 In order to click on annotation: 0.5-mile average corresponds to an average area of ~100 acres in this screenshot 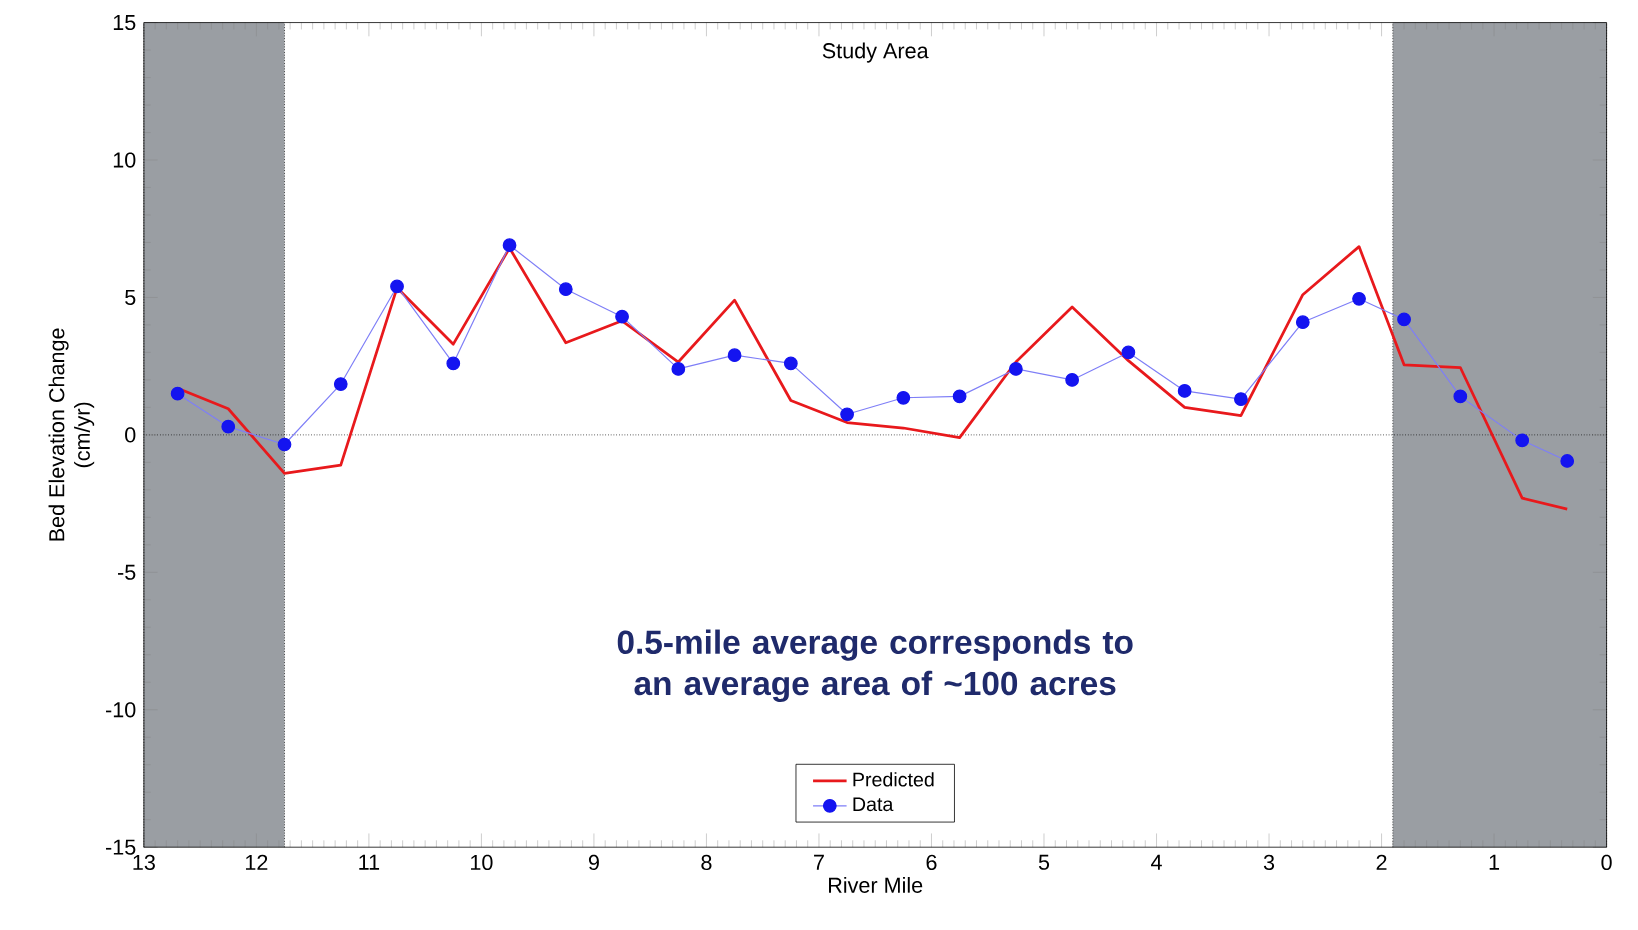, I will do `click(875, 666)`.